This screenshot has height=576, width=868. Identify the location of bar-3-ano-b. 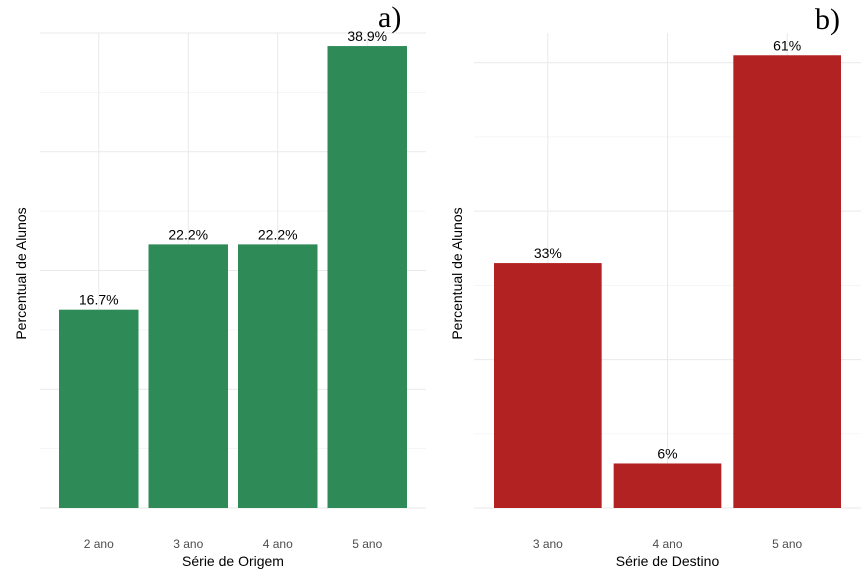
(548, 385).